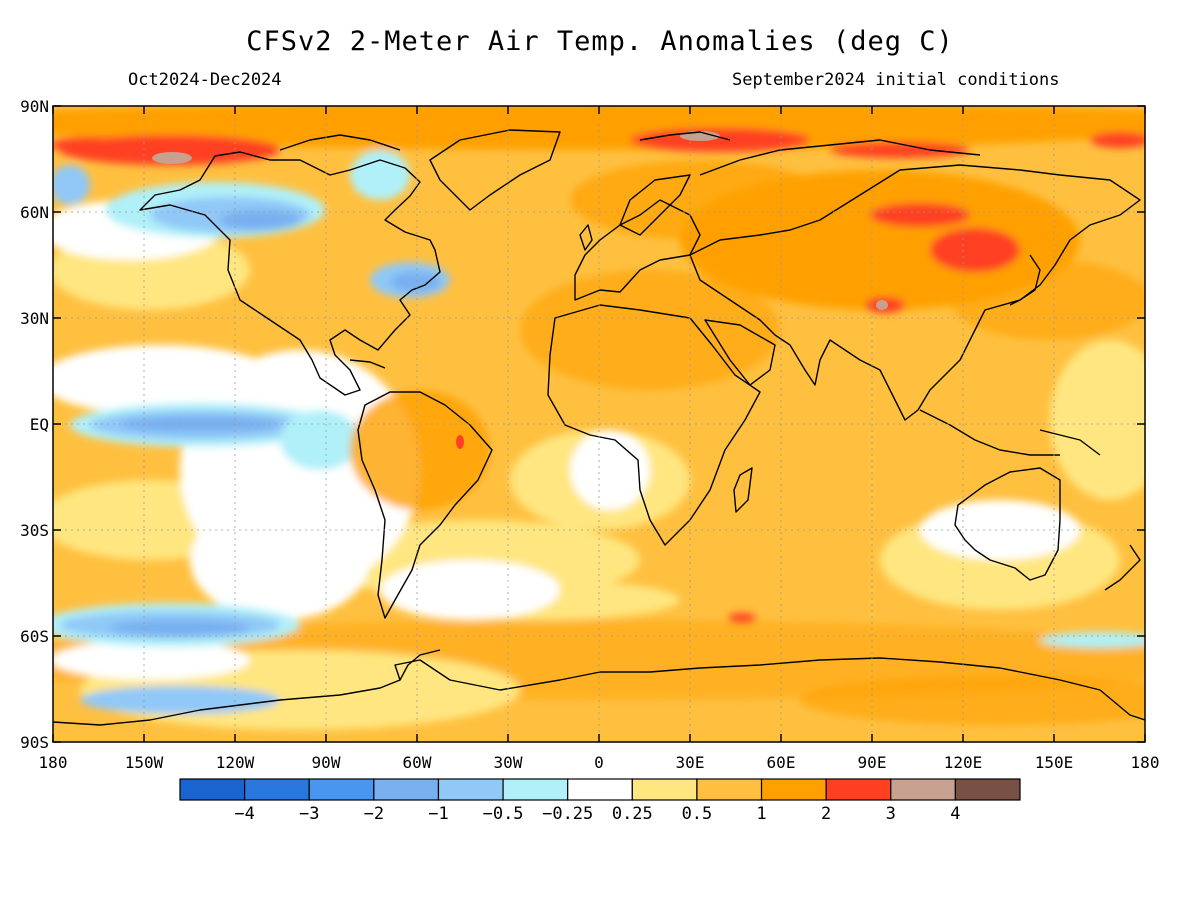 This screenshot has height=900, width=1200. What do you see at coordinates (896, 80) in the screenshot?
I see `initial-conditions: September2024 initial conditions` at bounding box center [896, 80].